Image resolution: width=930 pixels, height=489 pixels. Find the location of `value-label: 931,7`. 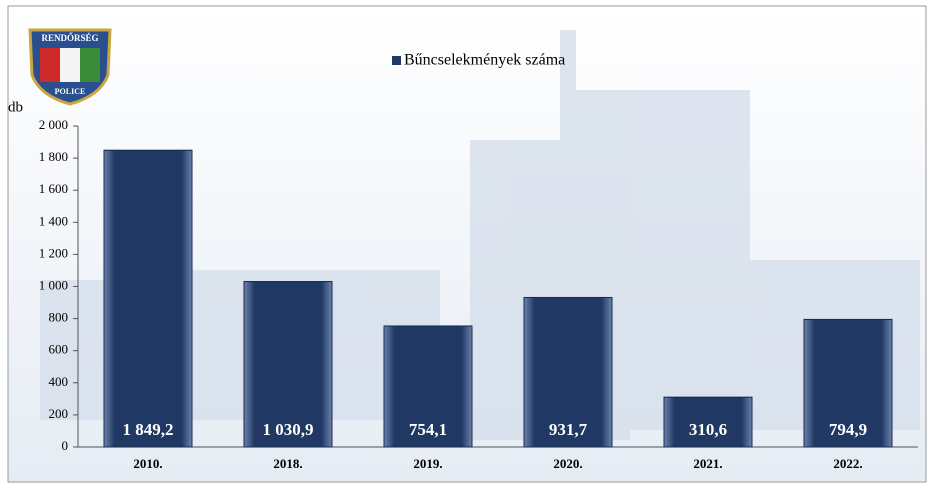

value-label: 931,7 is located at coordinates (568, 429).